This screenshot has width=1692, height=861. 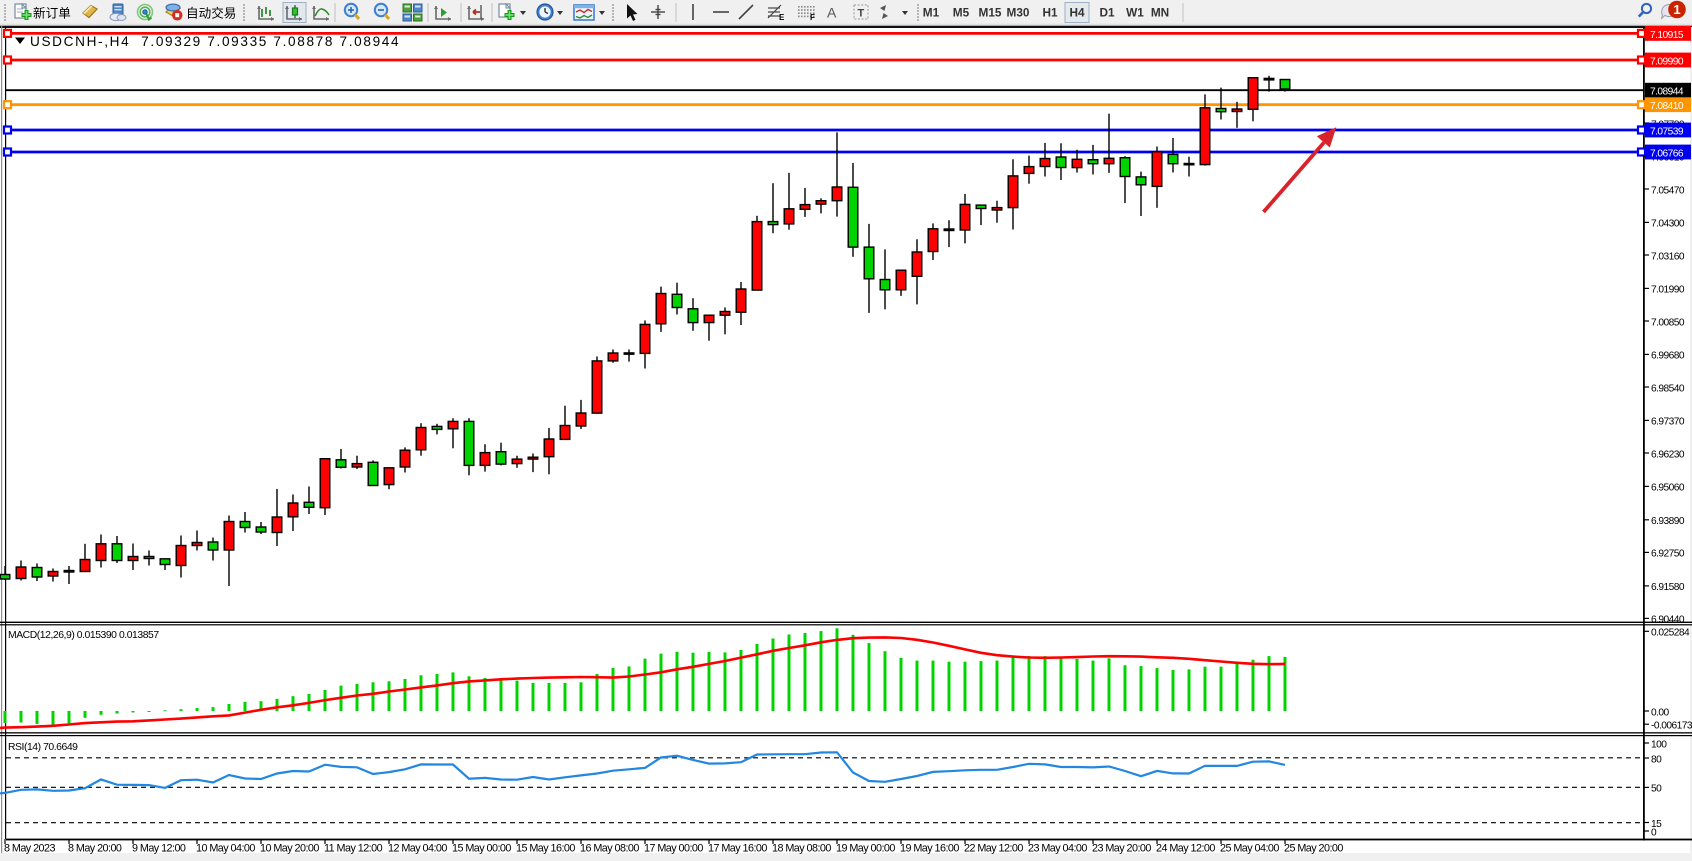 What do you see at coordinates (1671, 726) in the screenshot?
I see `svg-text: -0.006173` at bounding box center [1671, 726].